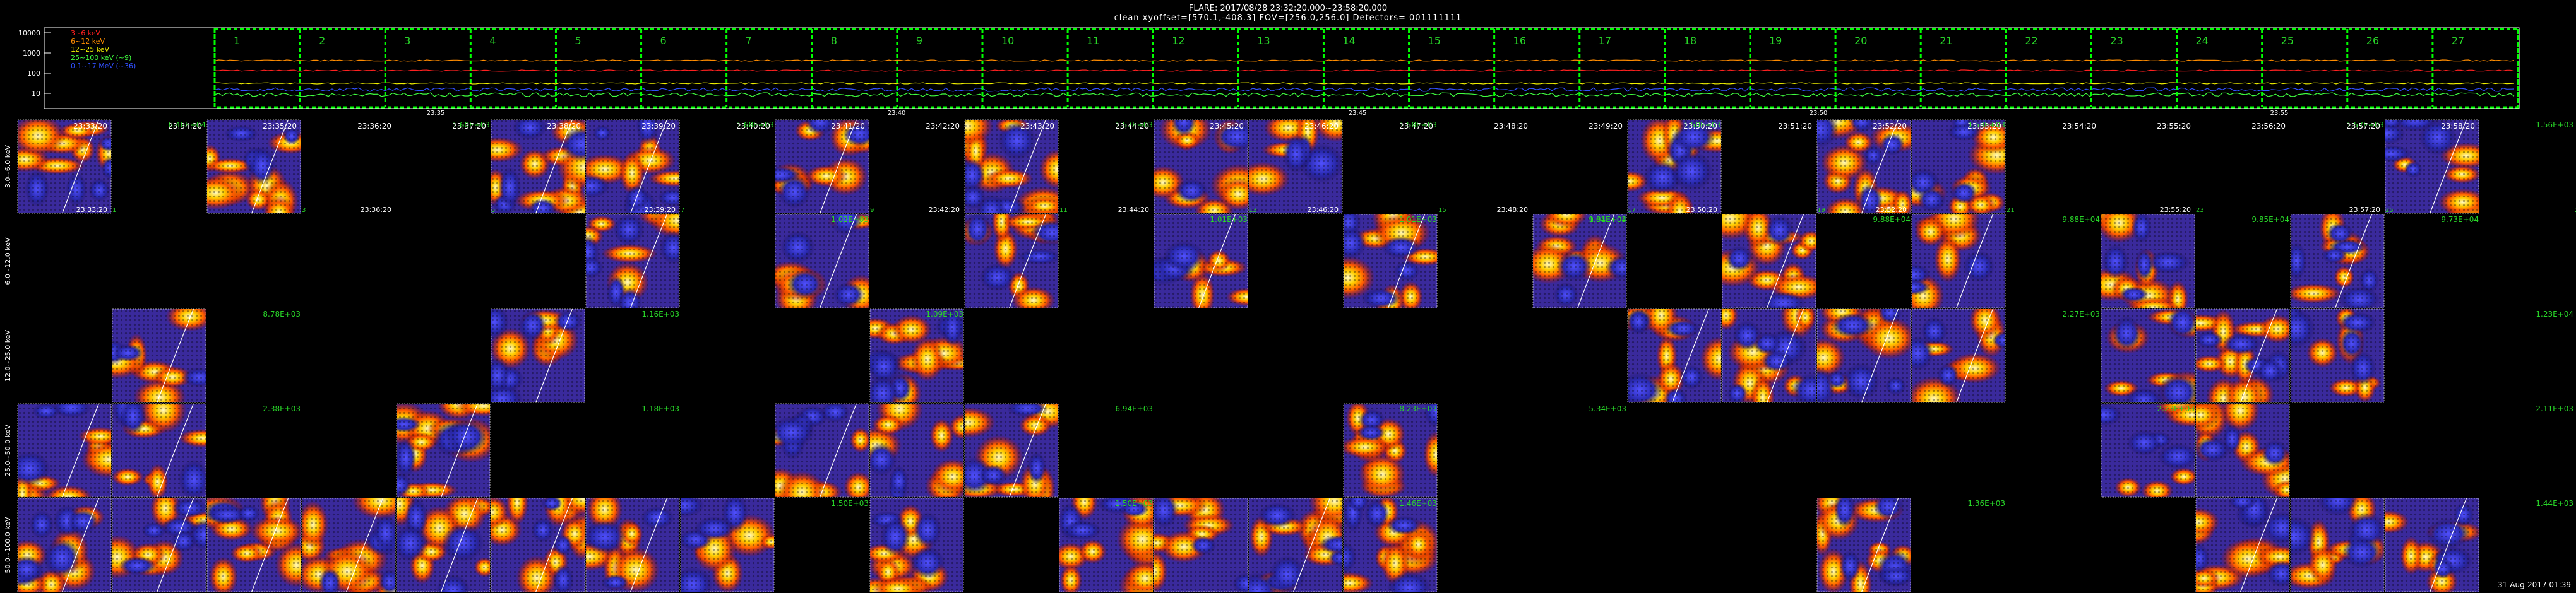 Image resolution: width=2576 pixels, height=593 pixels. I want to click on interval-number: 24, so click(2202, 41).